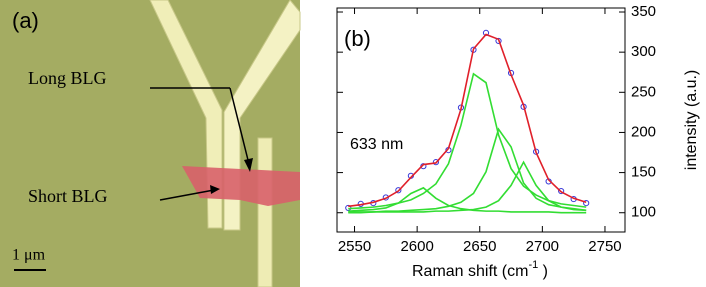 This screenshot has height=287, width=706. I want to click on y-tick-label: 250, so click(643, 91).